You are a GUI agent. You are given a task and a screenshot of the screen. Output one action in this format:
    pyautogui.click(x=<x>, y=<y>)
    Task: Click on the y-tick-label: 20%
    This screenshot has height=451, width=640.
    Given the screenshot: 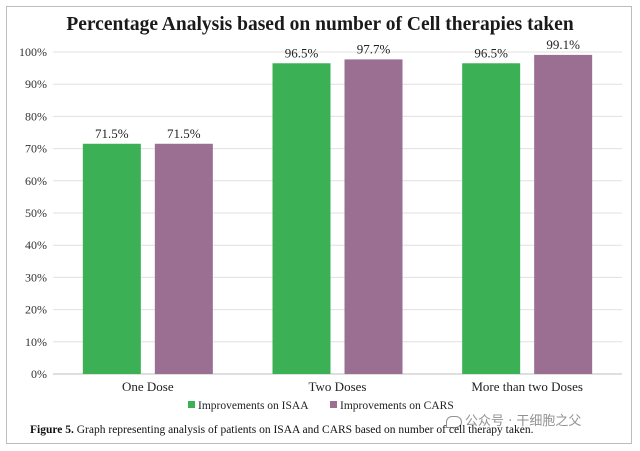 What is the action you would take?
    pyautogui.click(x=36, y=310)
    